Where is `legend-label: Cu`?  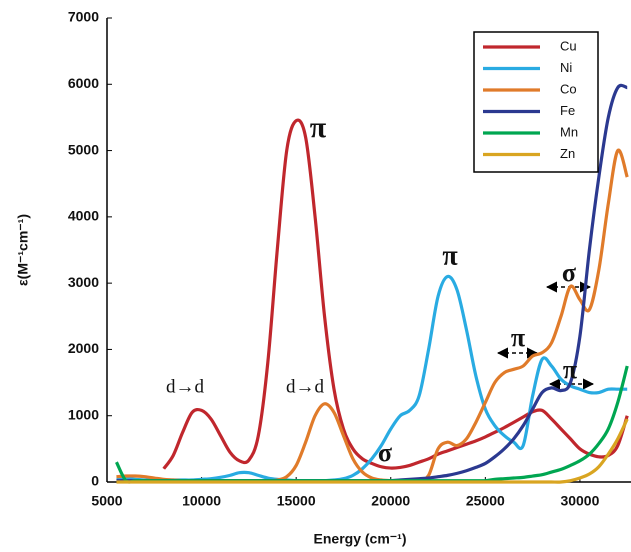 legend-label: Cu is located at coordinates (568, 45).